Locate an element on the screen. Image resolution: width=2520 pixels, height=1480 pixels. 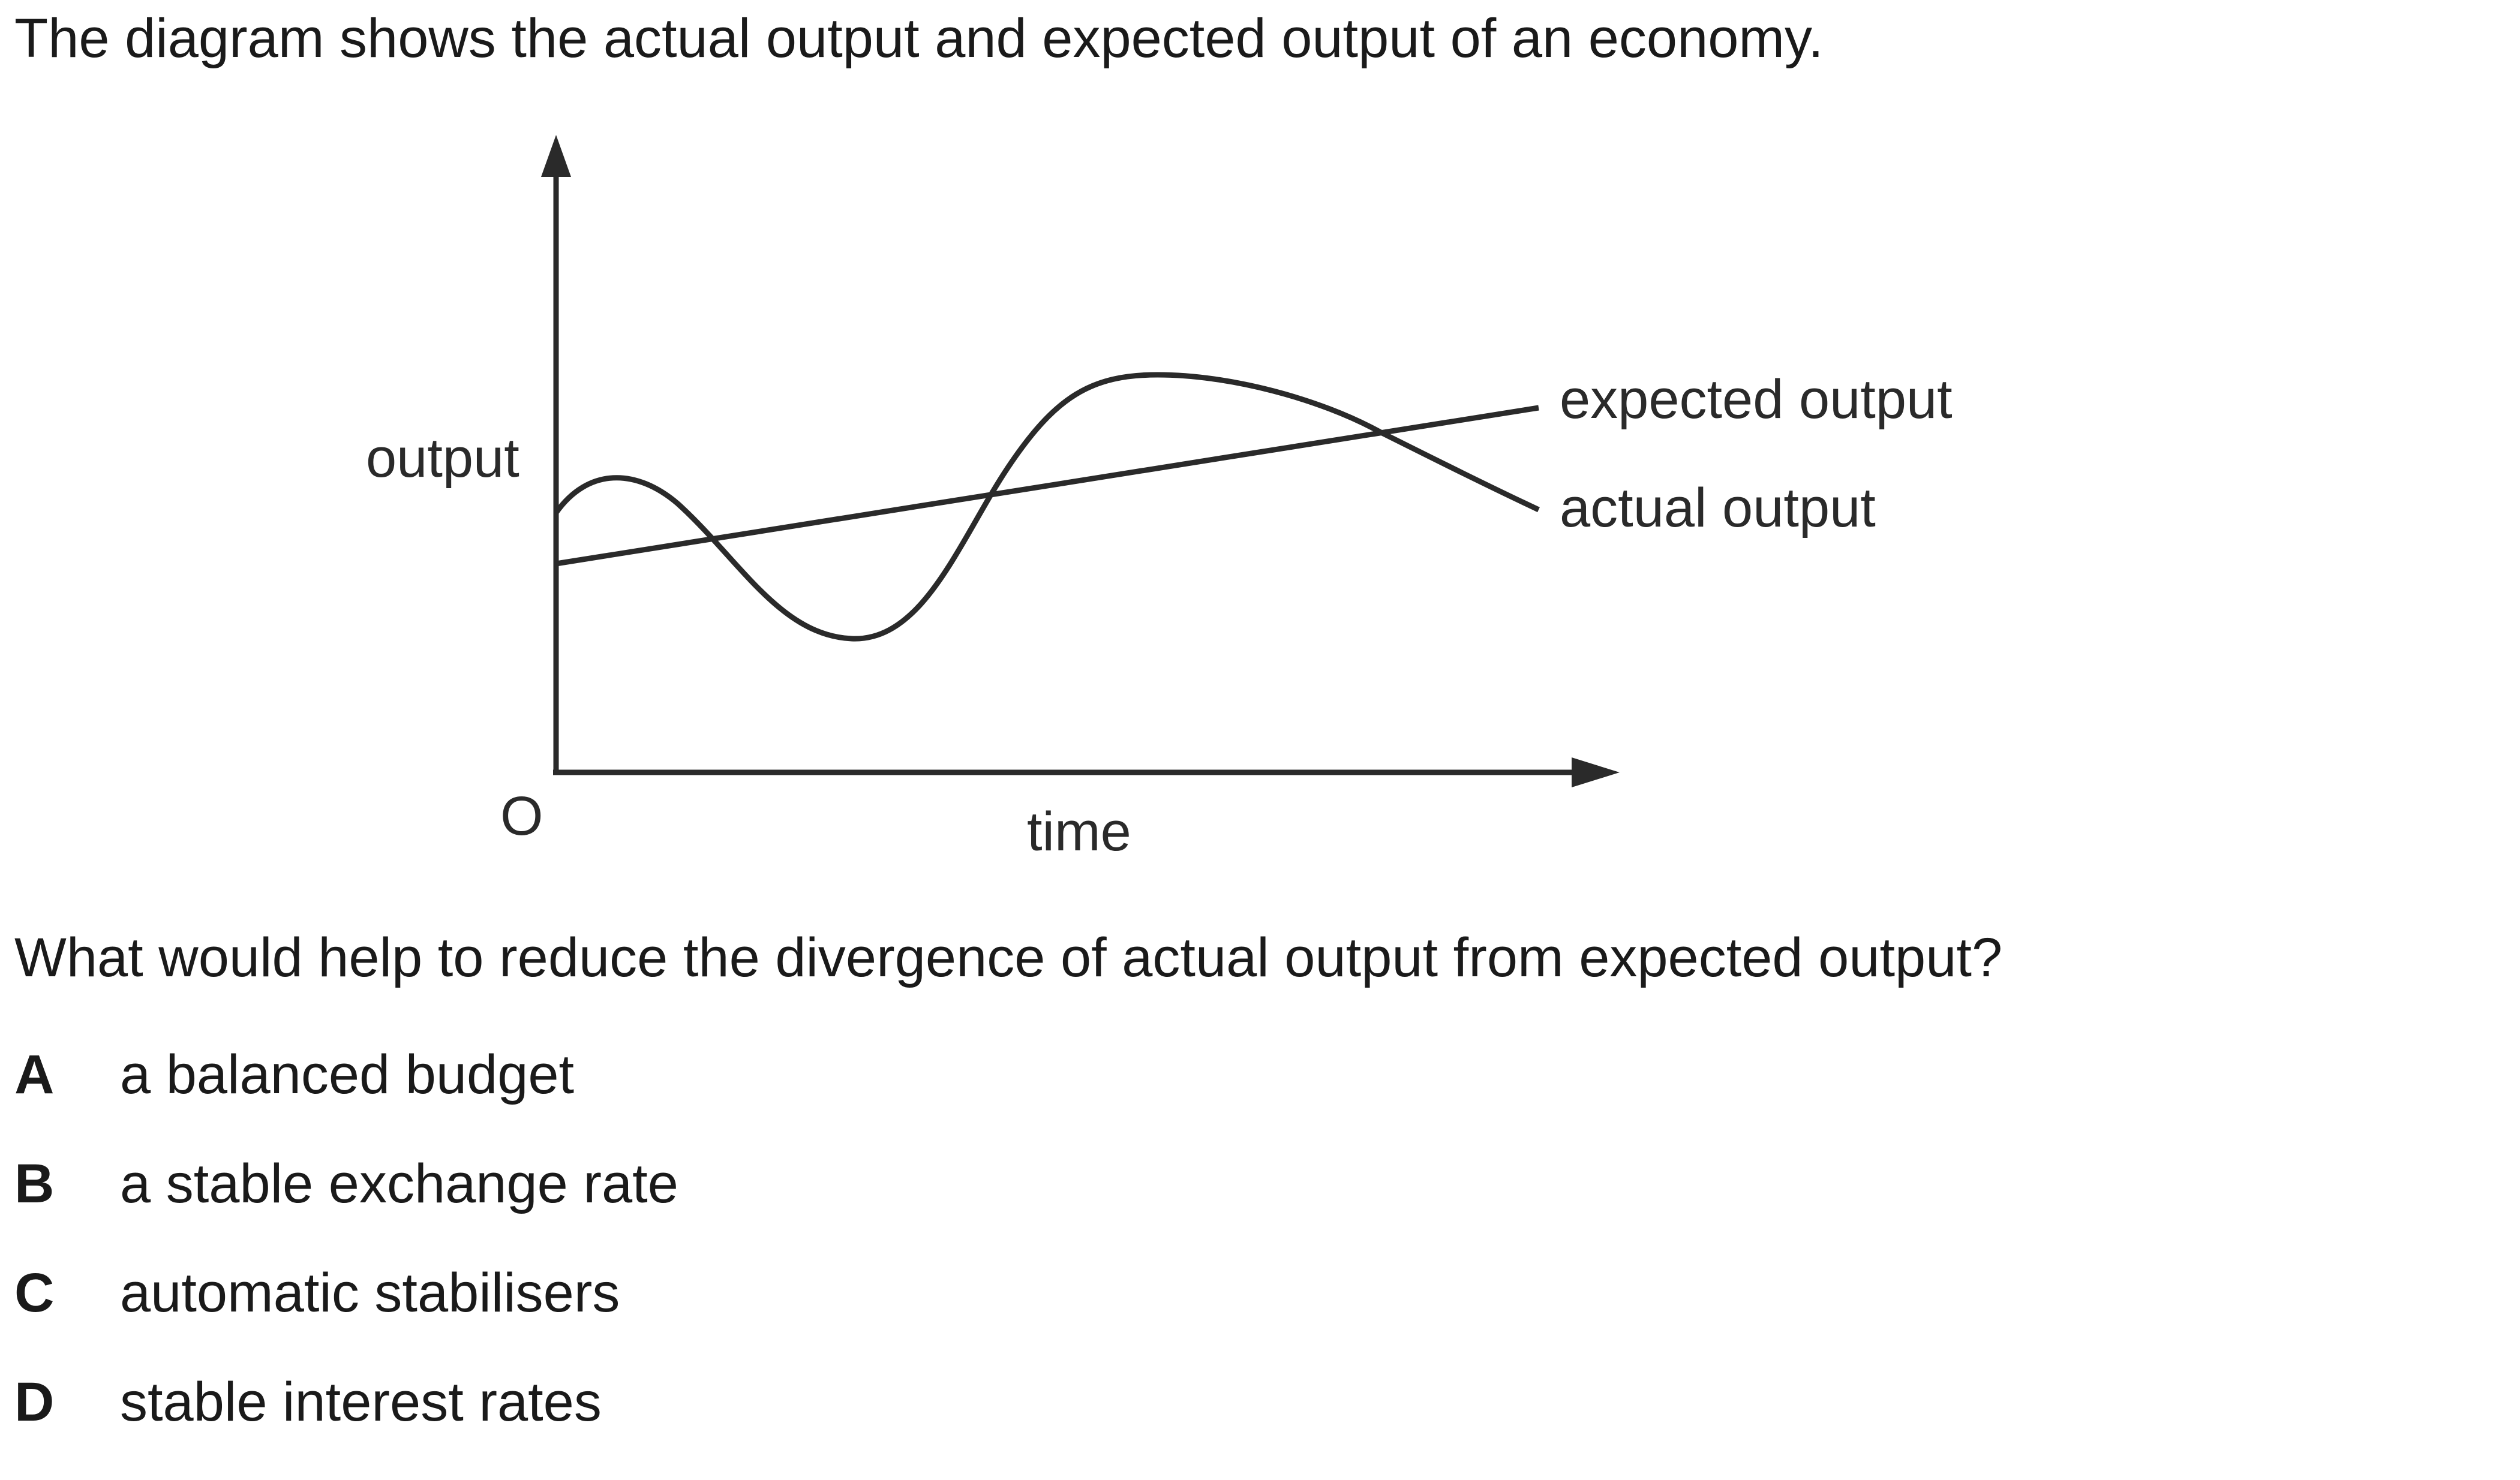
option-letter: B is located at coordinates (34, 1184).